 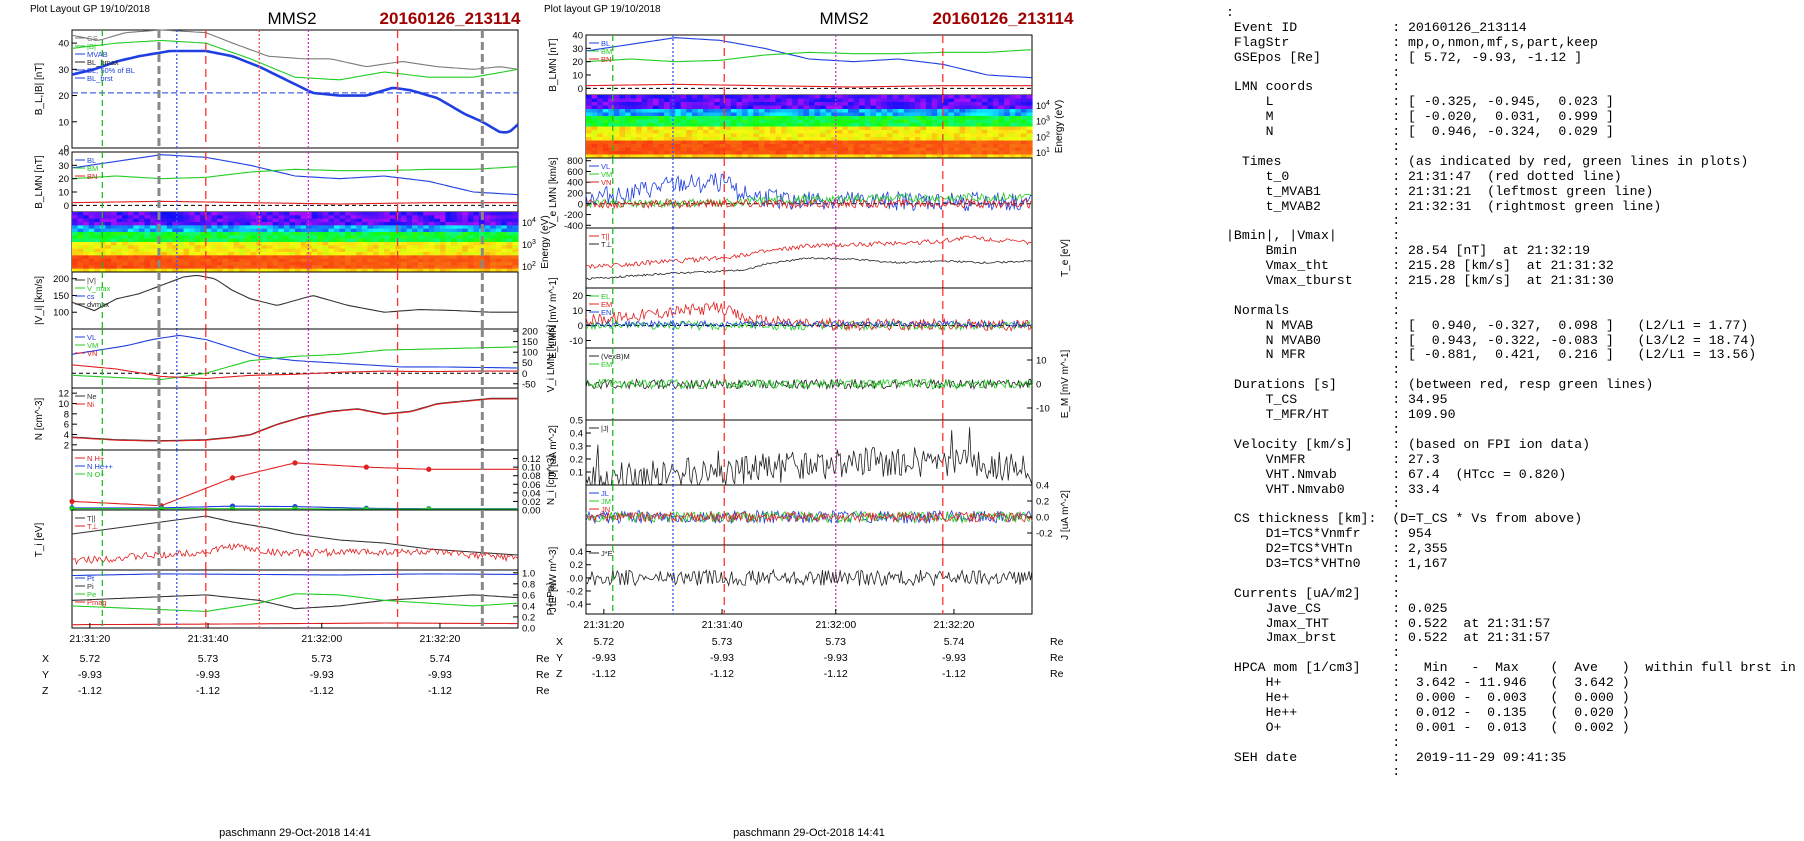 What do you see at coordinates (295, 91) in the screenshot?
I see `series-line` at bounding box center [295, 91].